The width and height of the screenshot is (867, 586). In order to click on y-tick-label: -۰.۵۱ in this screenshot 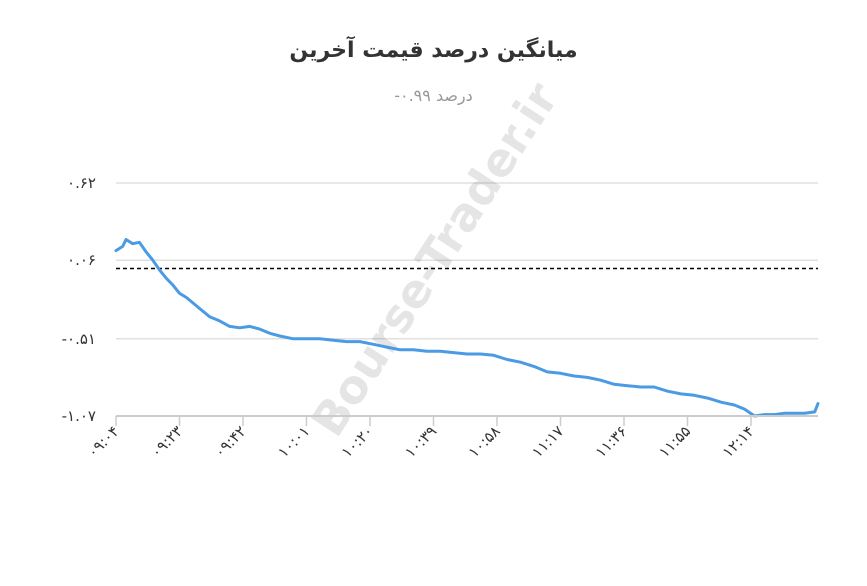, I will do `click(79, 339)`.